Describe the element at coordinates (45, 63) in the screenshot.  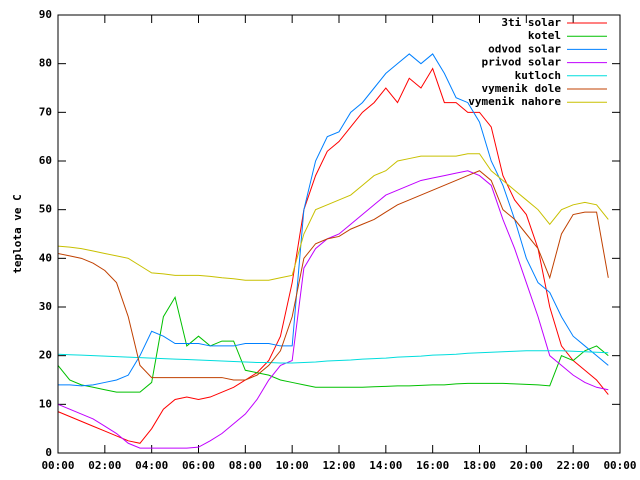
I see `y-tick-label: 80` at that location.